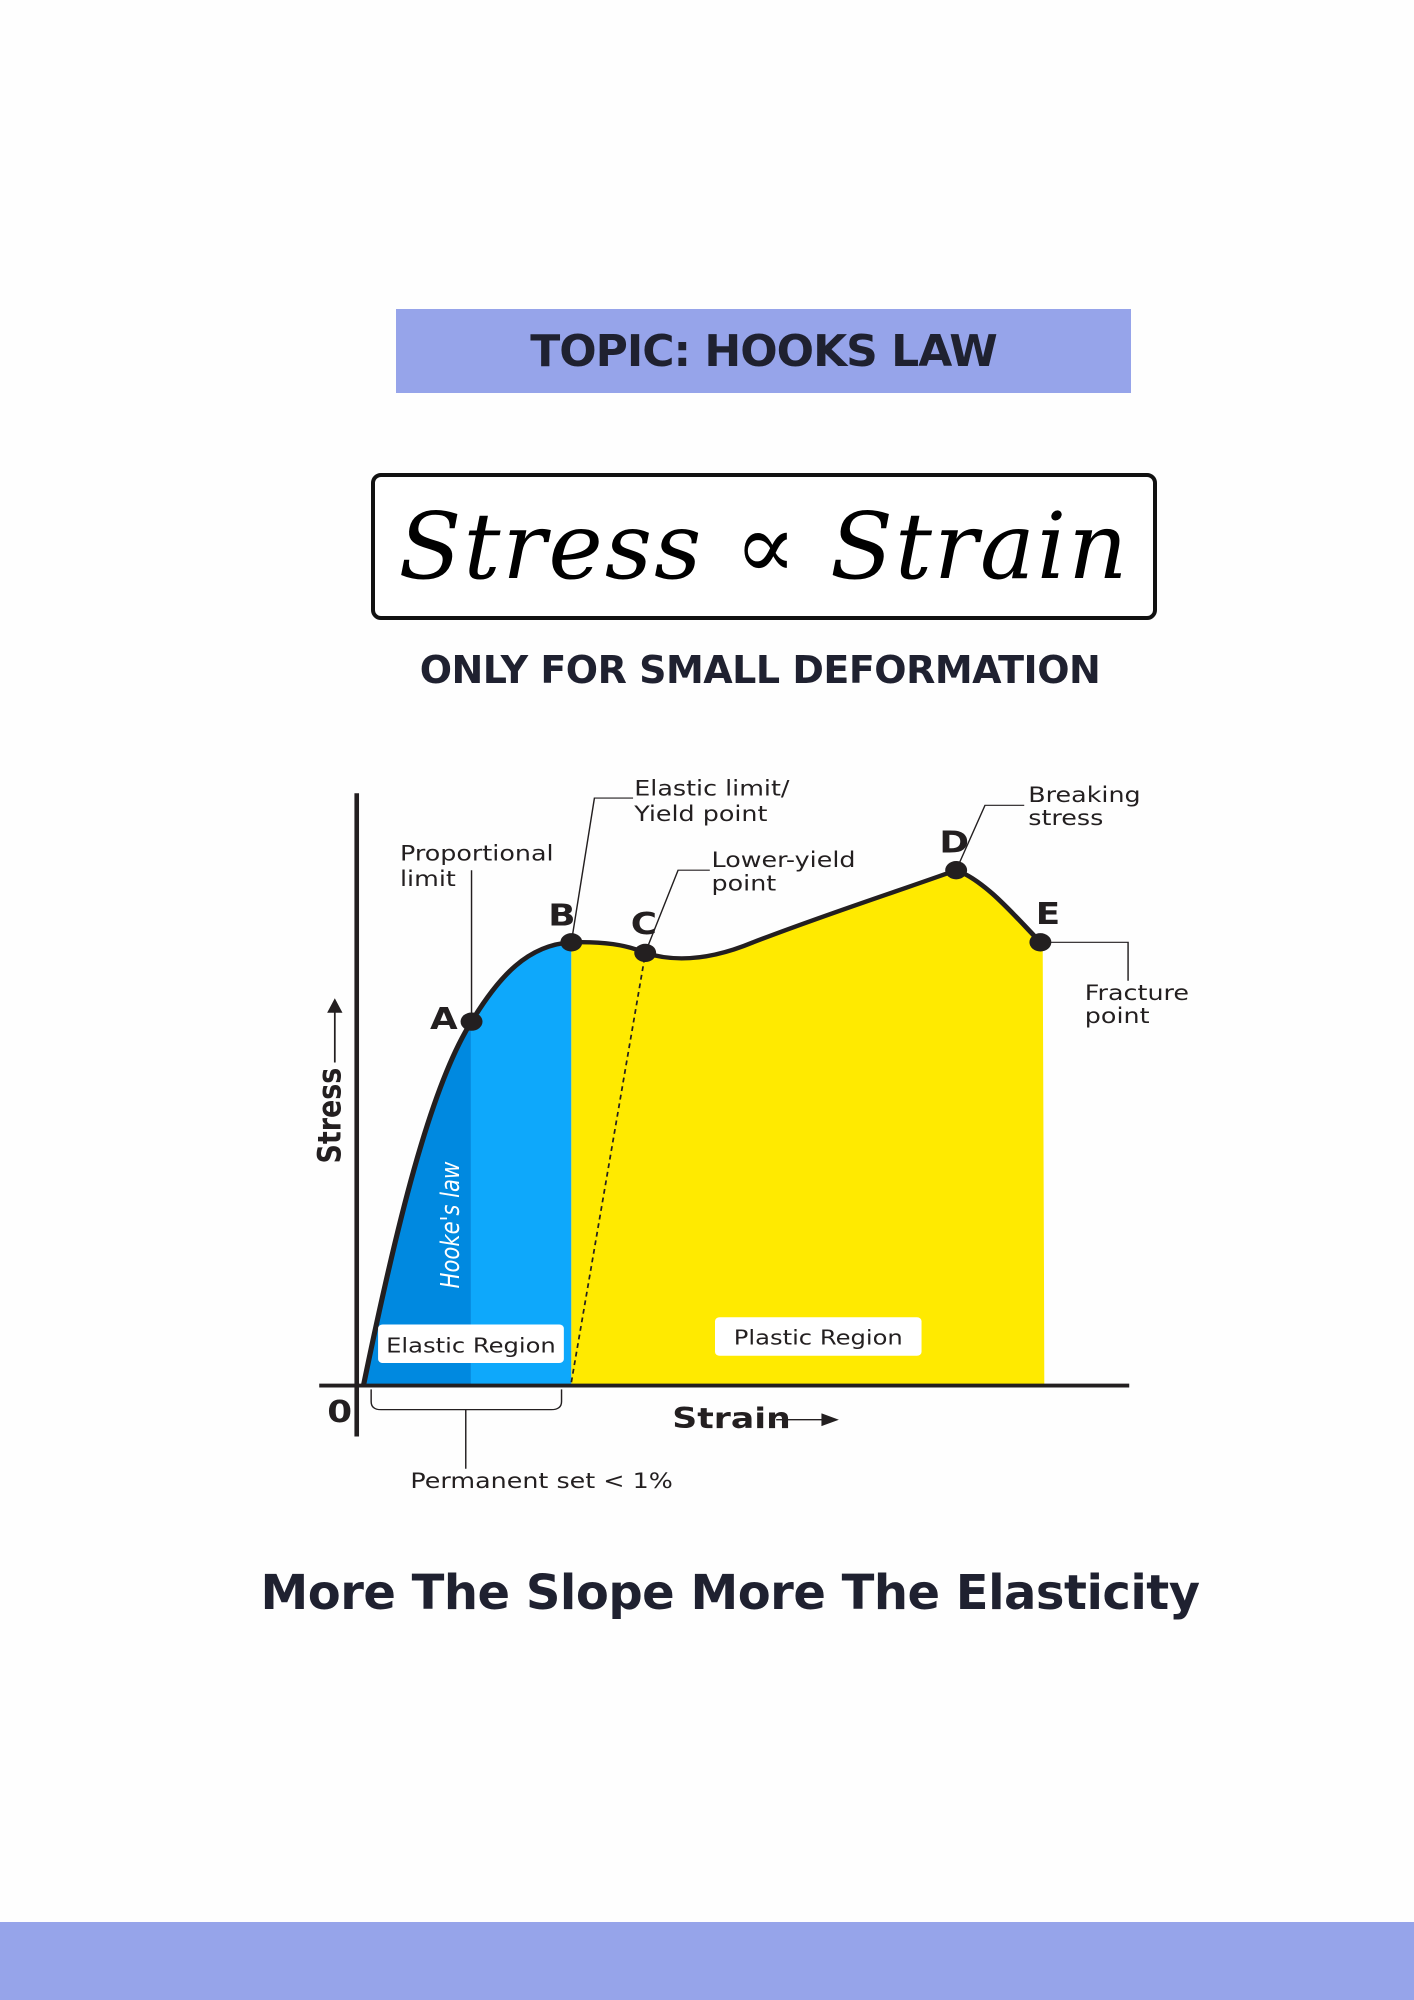 The image size is (1414, 2000). I want to click on plastic-region-label: Plastic Region, so click(818, 1339).